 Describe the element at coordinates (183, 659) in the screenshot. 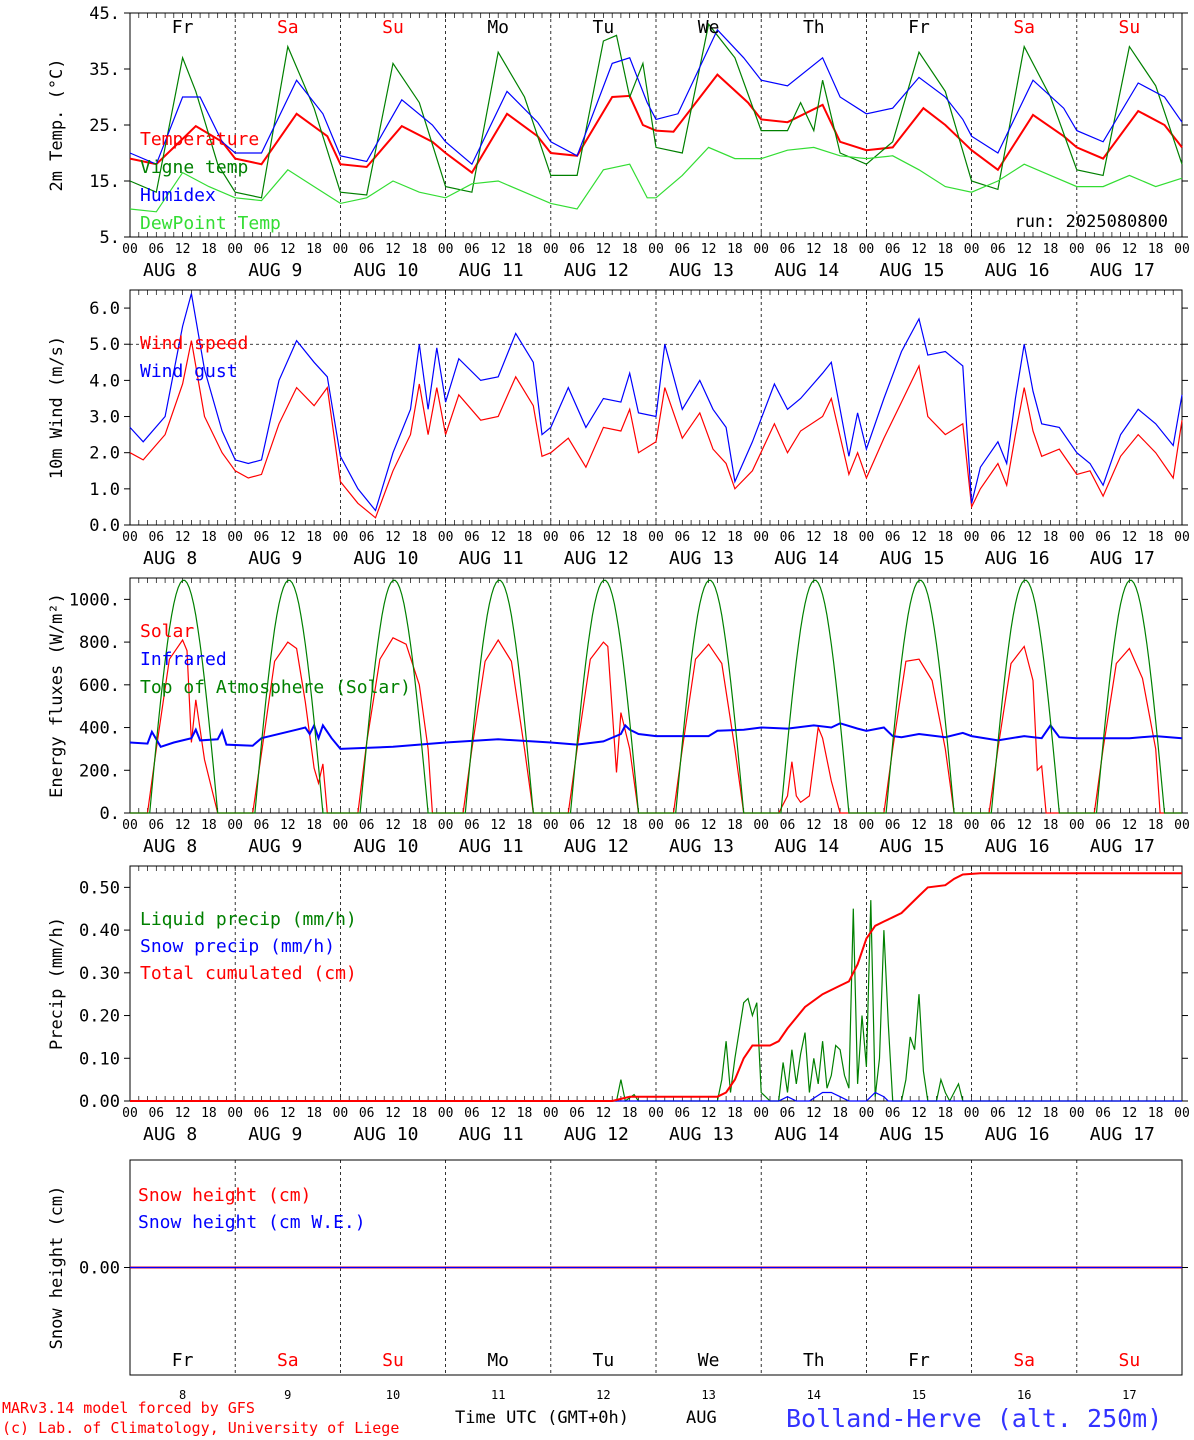

I see `legend-entry: Infrared` at that location.